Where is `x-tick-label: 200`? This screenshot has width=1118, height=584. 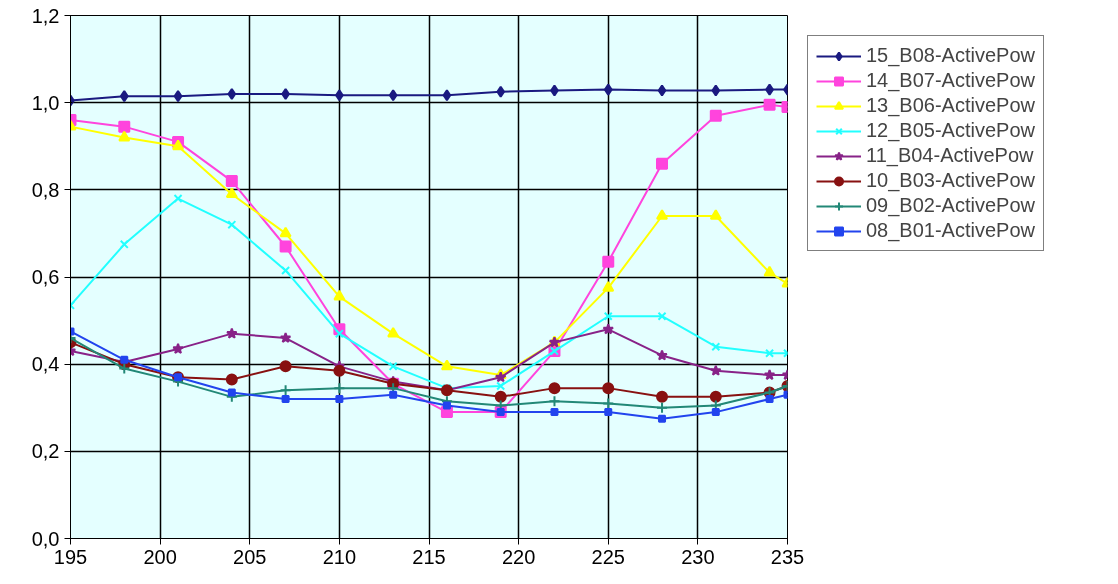
x-tick-label: 200 is located at coordinates (160, 556).